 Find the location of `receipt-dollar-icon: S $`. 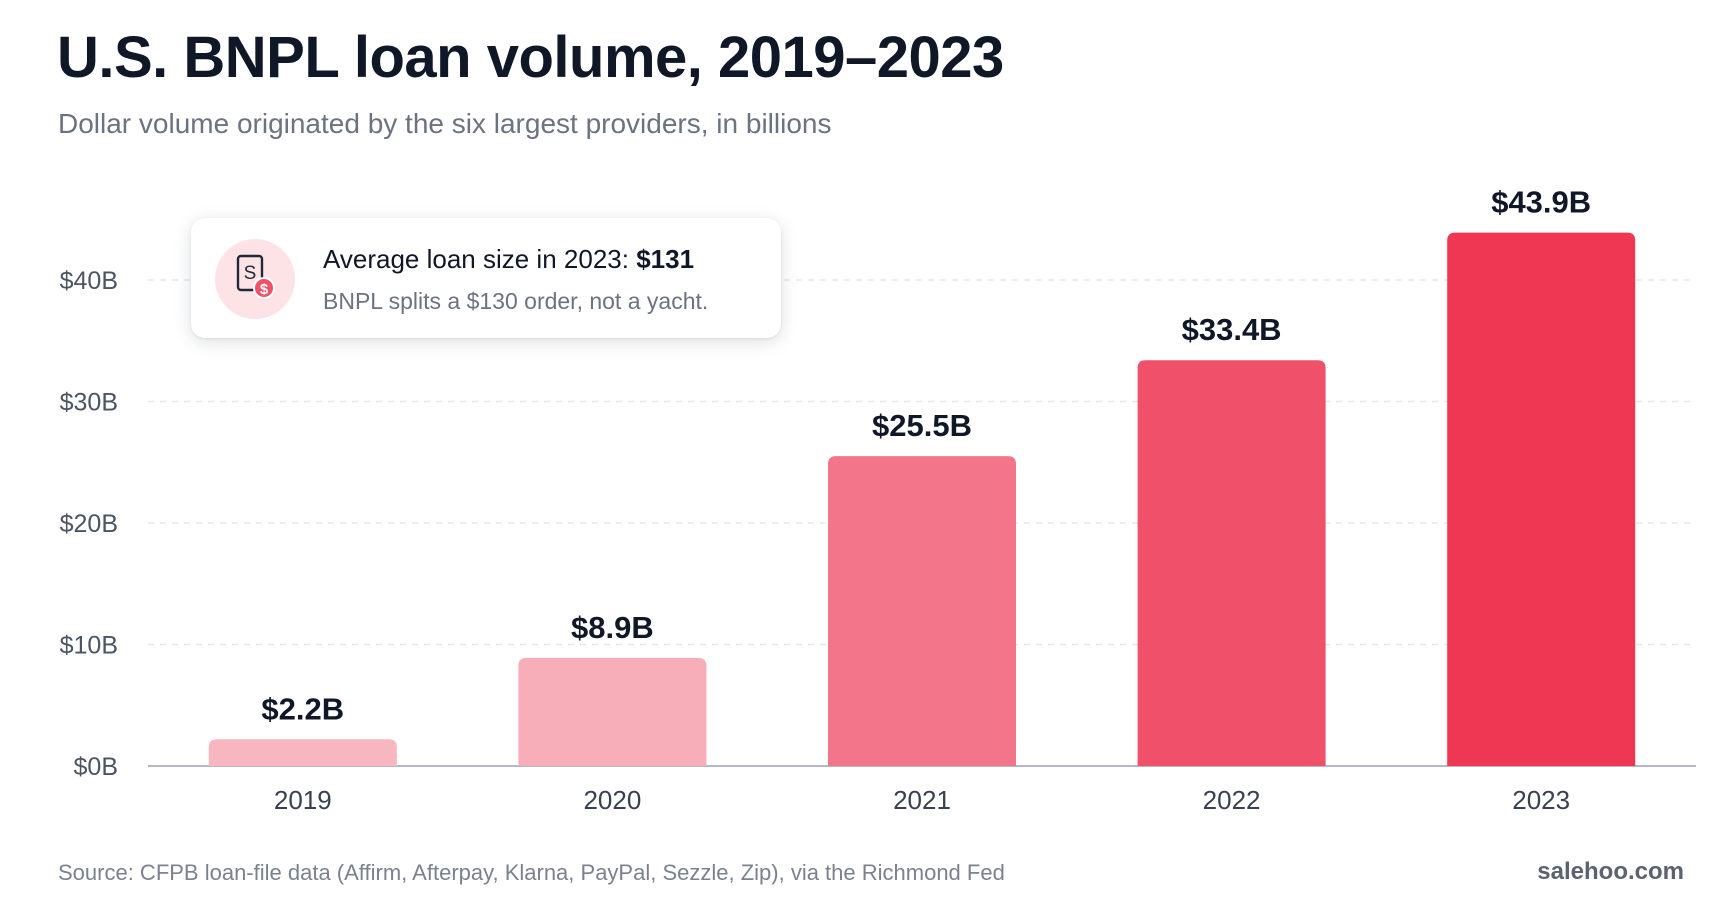

receipt-dollar-icon: S $ is located at coordinates (255, 279).